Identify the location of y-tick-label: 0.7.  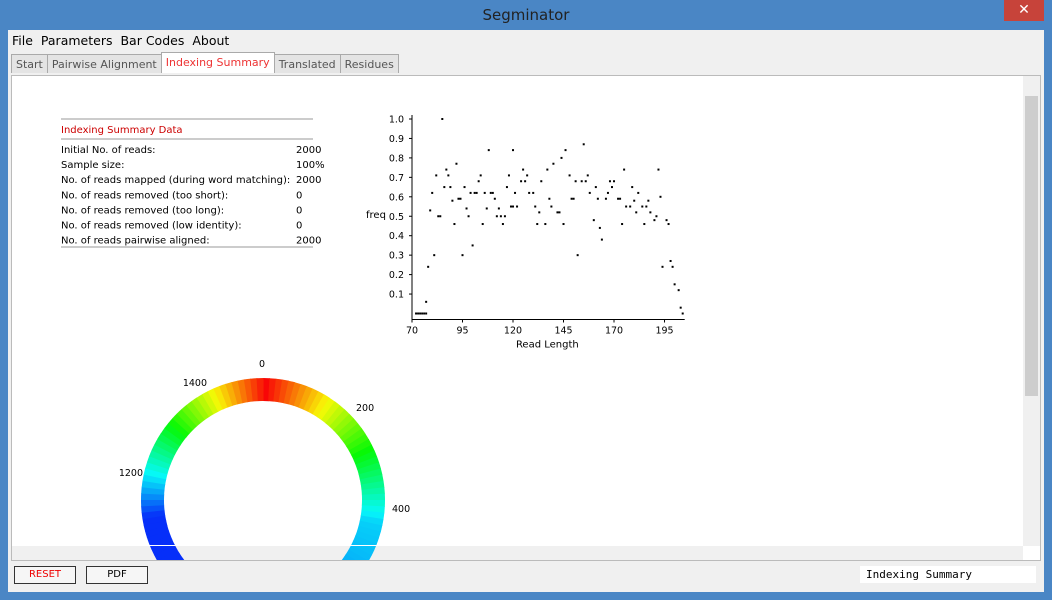
(396, 178).